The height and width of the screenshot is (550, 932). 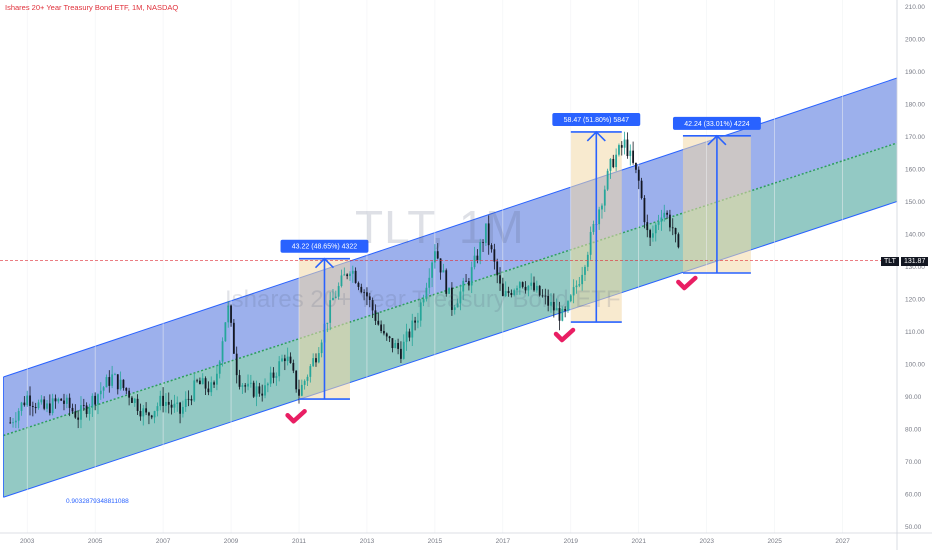 What do you see at coordinates (95, 541) in the screenshot?
I see `x-tick-label: 2005` at bounding box center [95, 541].